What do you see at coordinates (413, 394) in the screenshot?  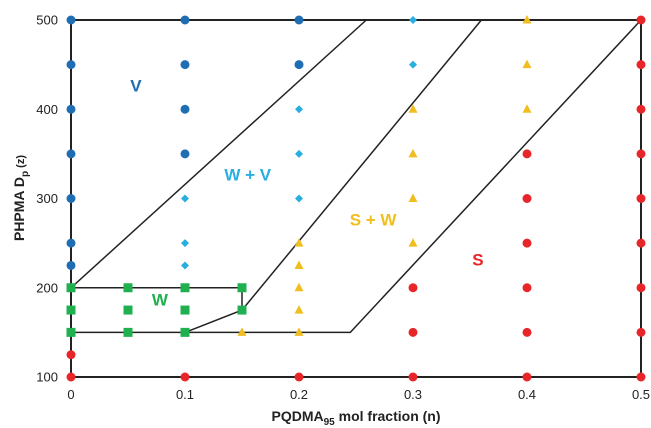 I see `x-tick-label: 0.3` at bounding box center [413, 394].